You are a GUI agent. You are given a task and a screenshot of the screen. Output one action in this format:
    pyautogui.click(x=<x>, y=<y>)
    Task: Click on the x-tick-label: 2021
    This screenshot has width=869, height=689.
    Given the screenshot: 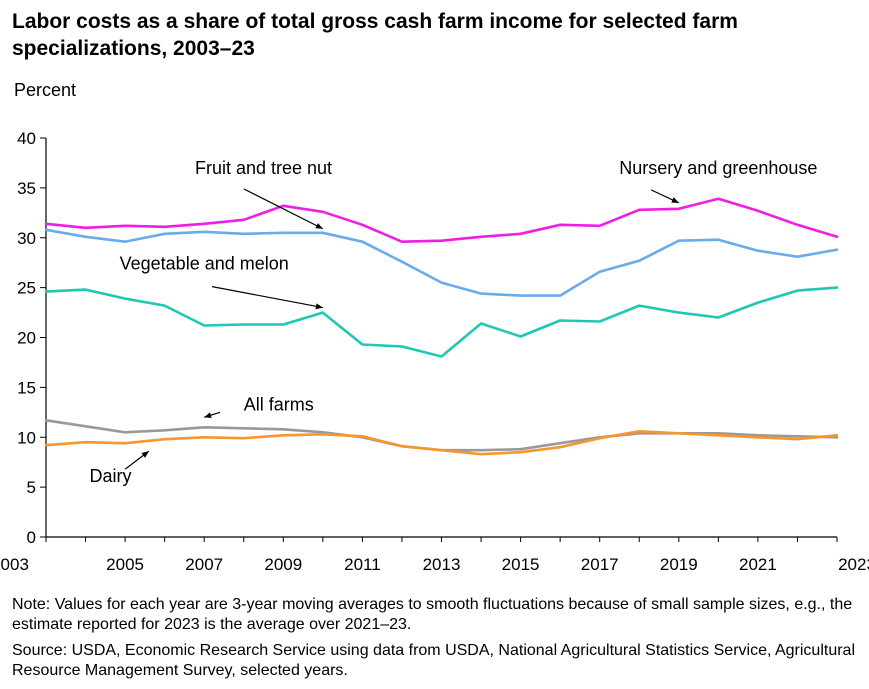 What is the action you would take?
    pyautogui.click(x=758, y=564)
    